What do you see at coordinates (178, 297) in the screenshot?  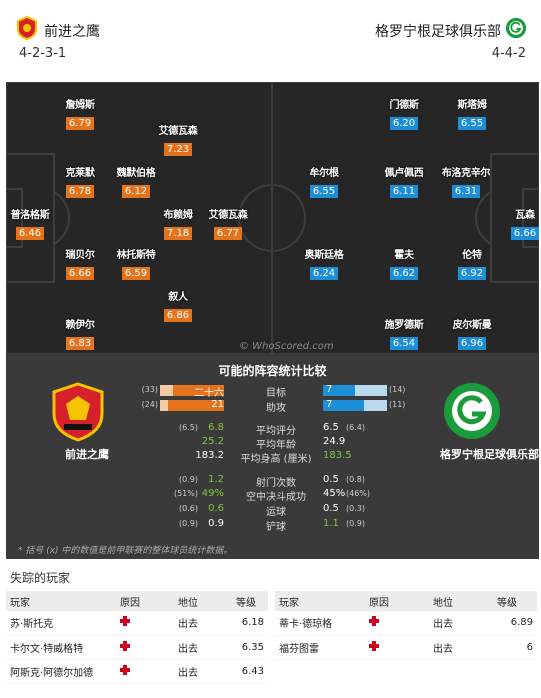 I see `player-name: 叙人` at bounding box center [178, 297].